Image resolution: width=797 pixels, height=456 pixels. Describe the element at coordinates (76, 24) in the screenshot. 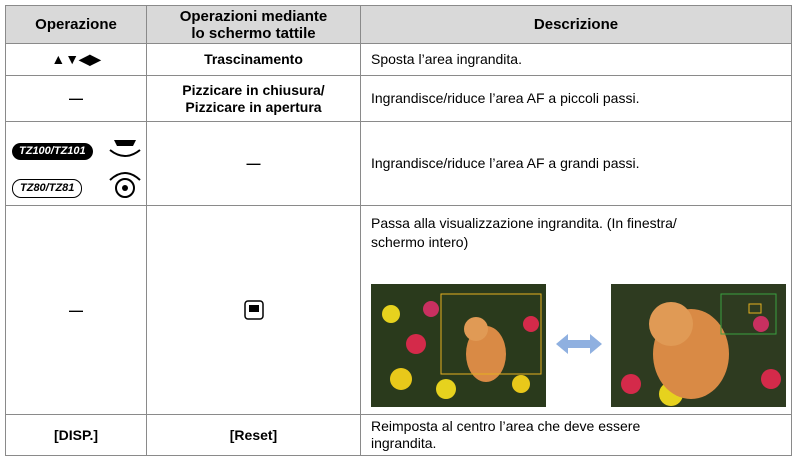

I see `header-cell: Operazione` at that location.